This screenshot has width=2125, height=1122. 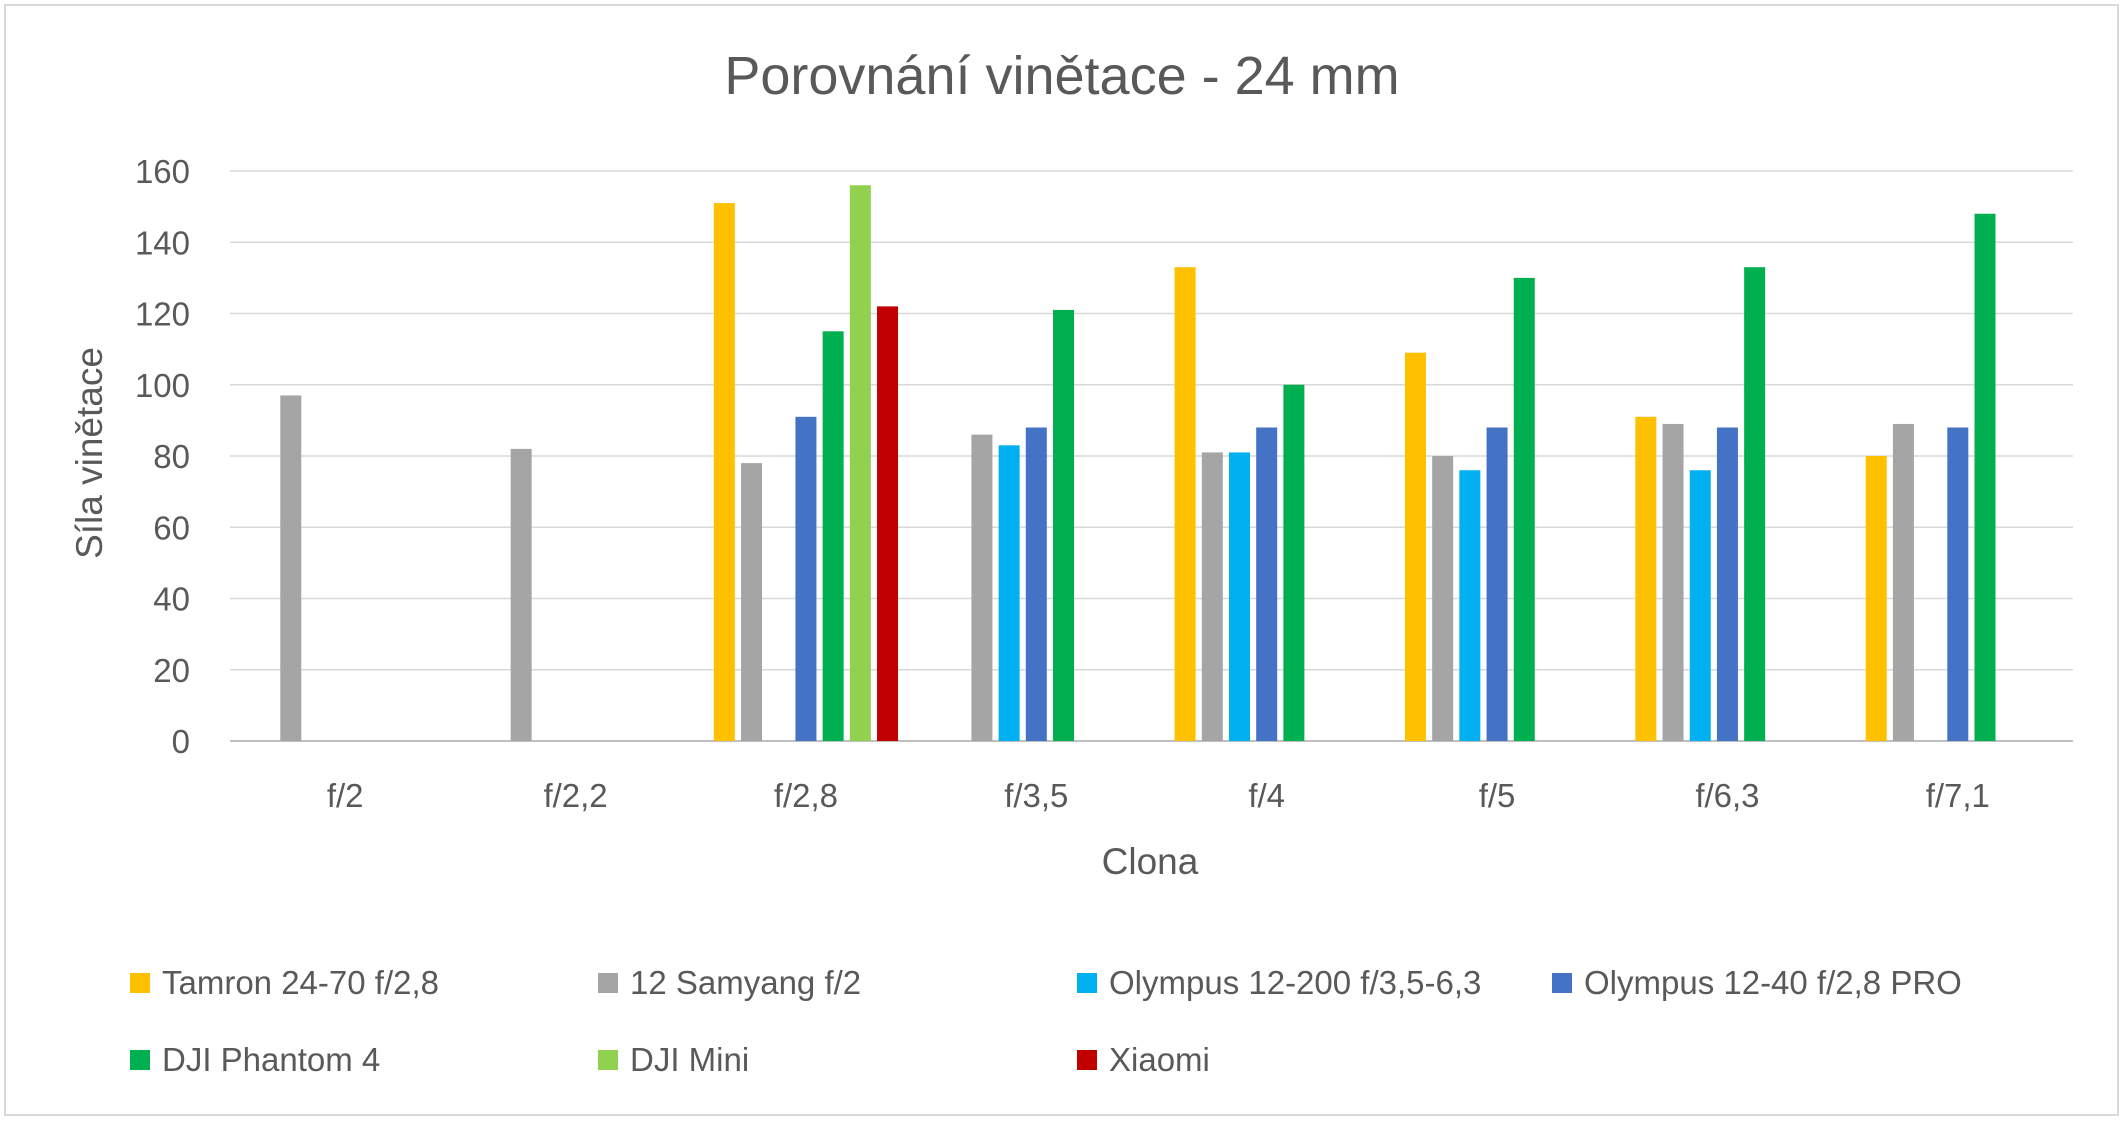 What do you see at coordinates (162, 242) in the screenshot?
I see `y-tick-label: 140` at bounding box center [162, 242].